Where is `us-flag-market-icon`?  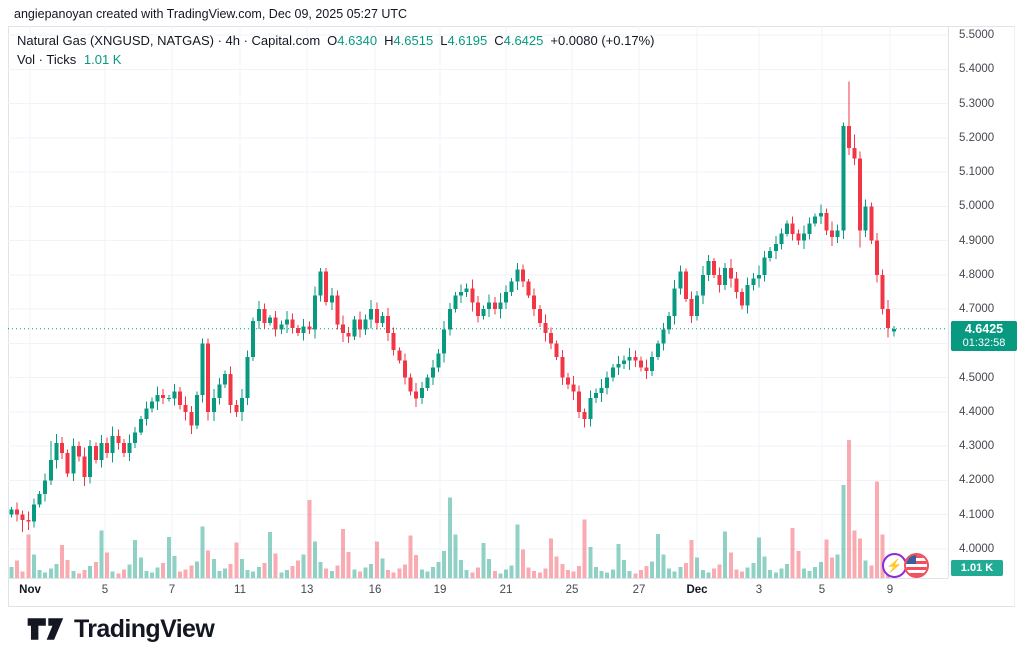
us-flag-market-icon is located at coordinates (916, 565).